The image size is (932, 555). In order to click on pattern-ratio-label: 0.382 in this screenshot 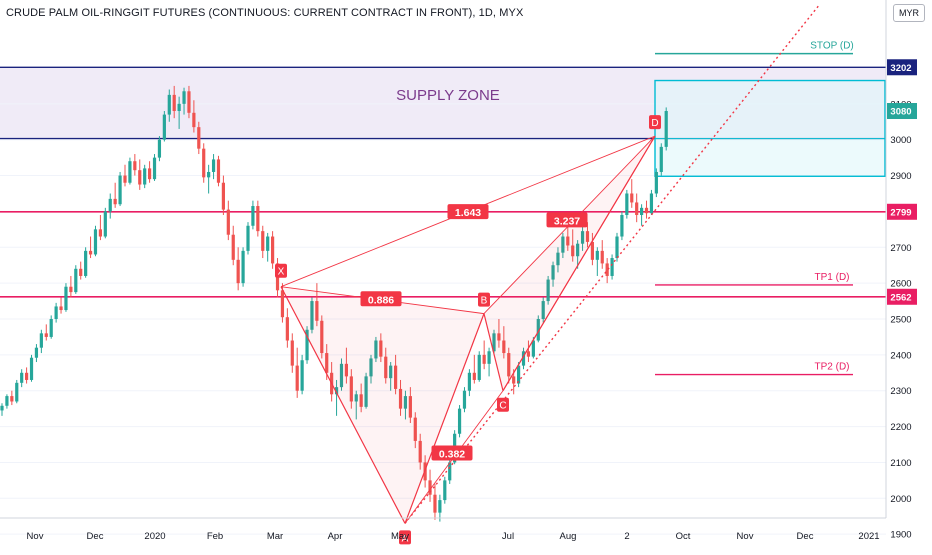, I will do `click(452, 453)`.